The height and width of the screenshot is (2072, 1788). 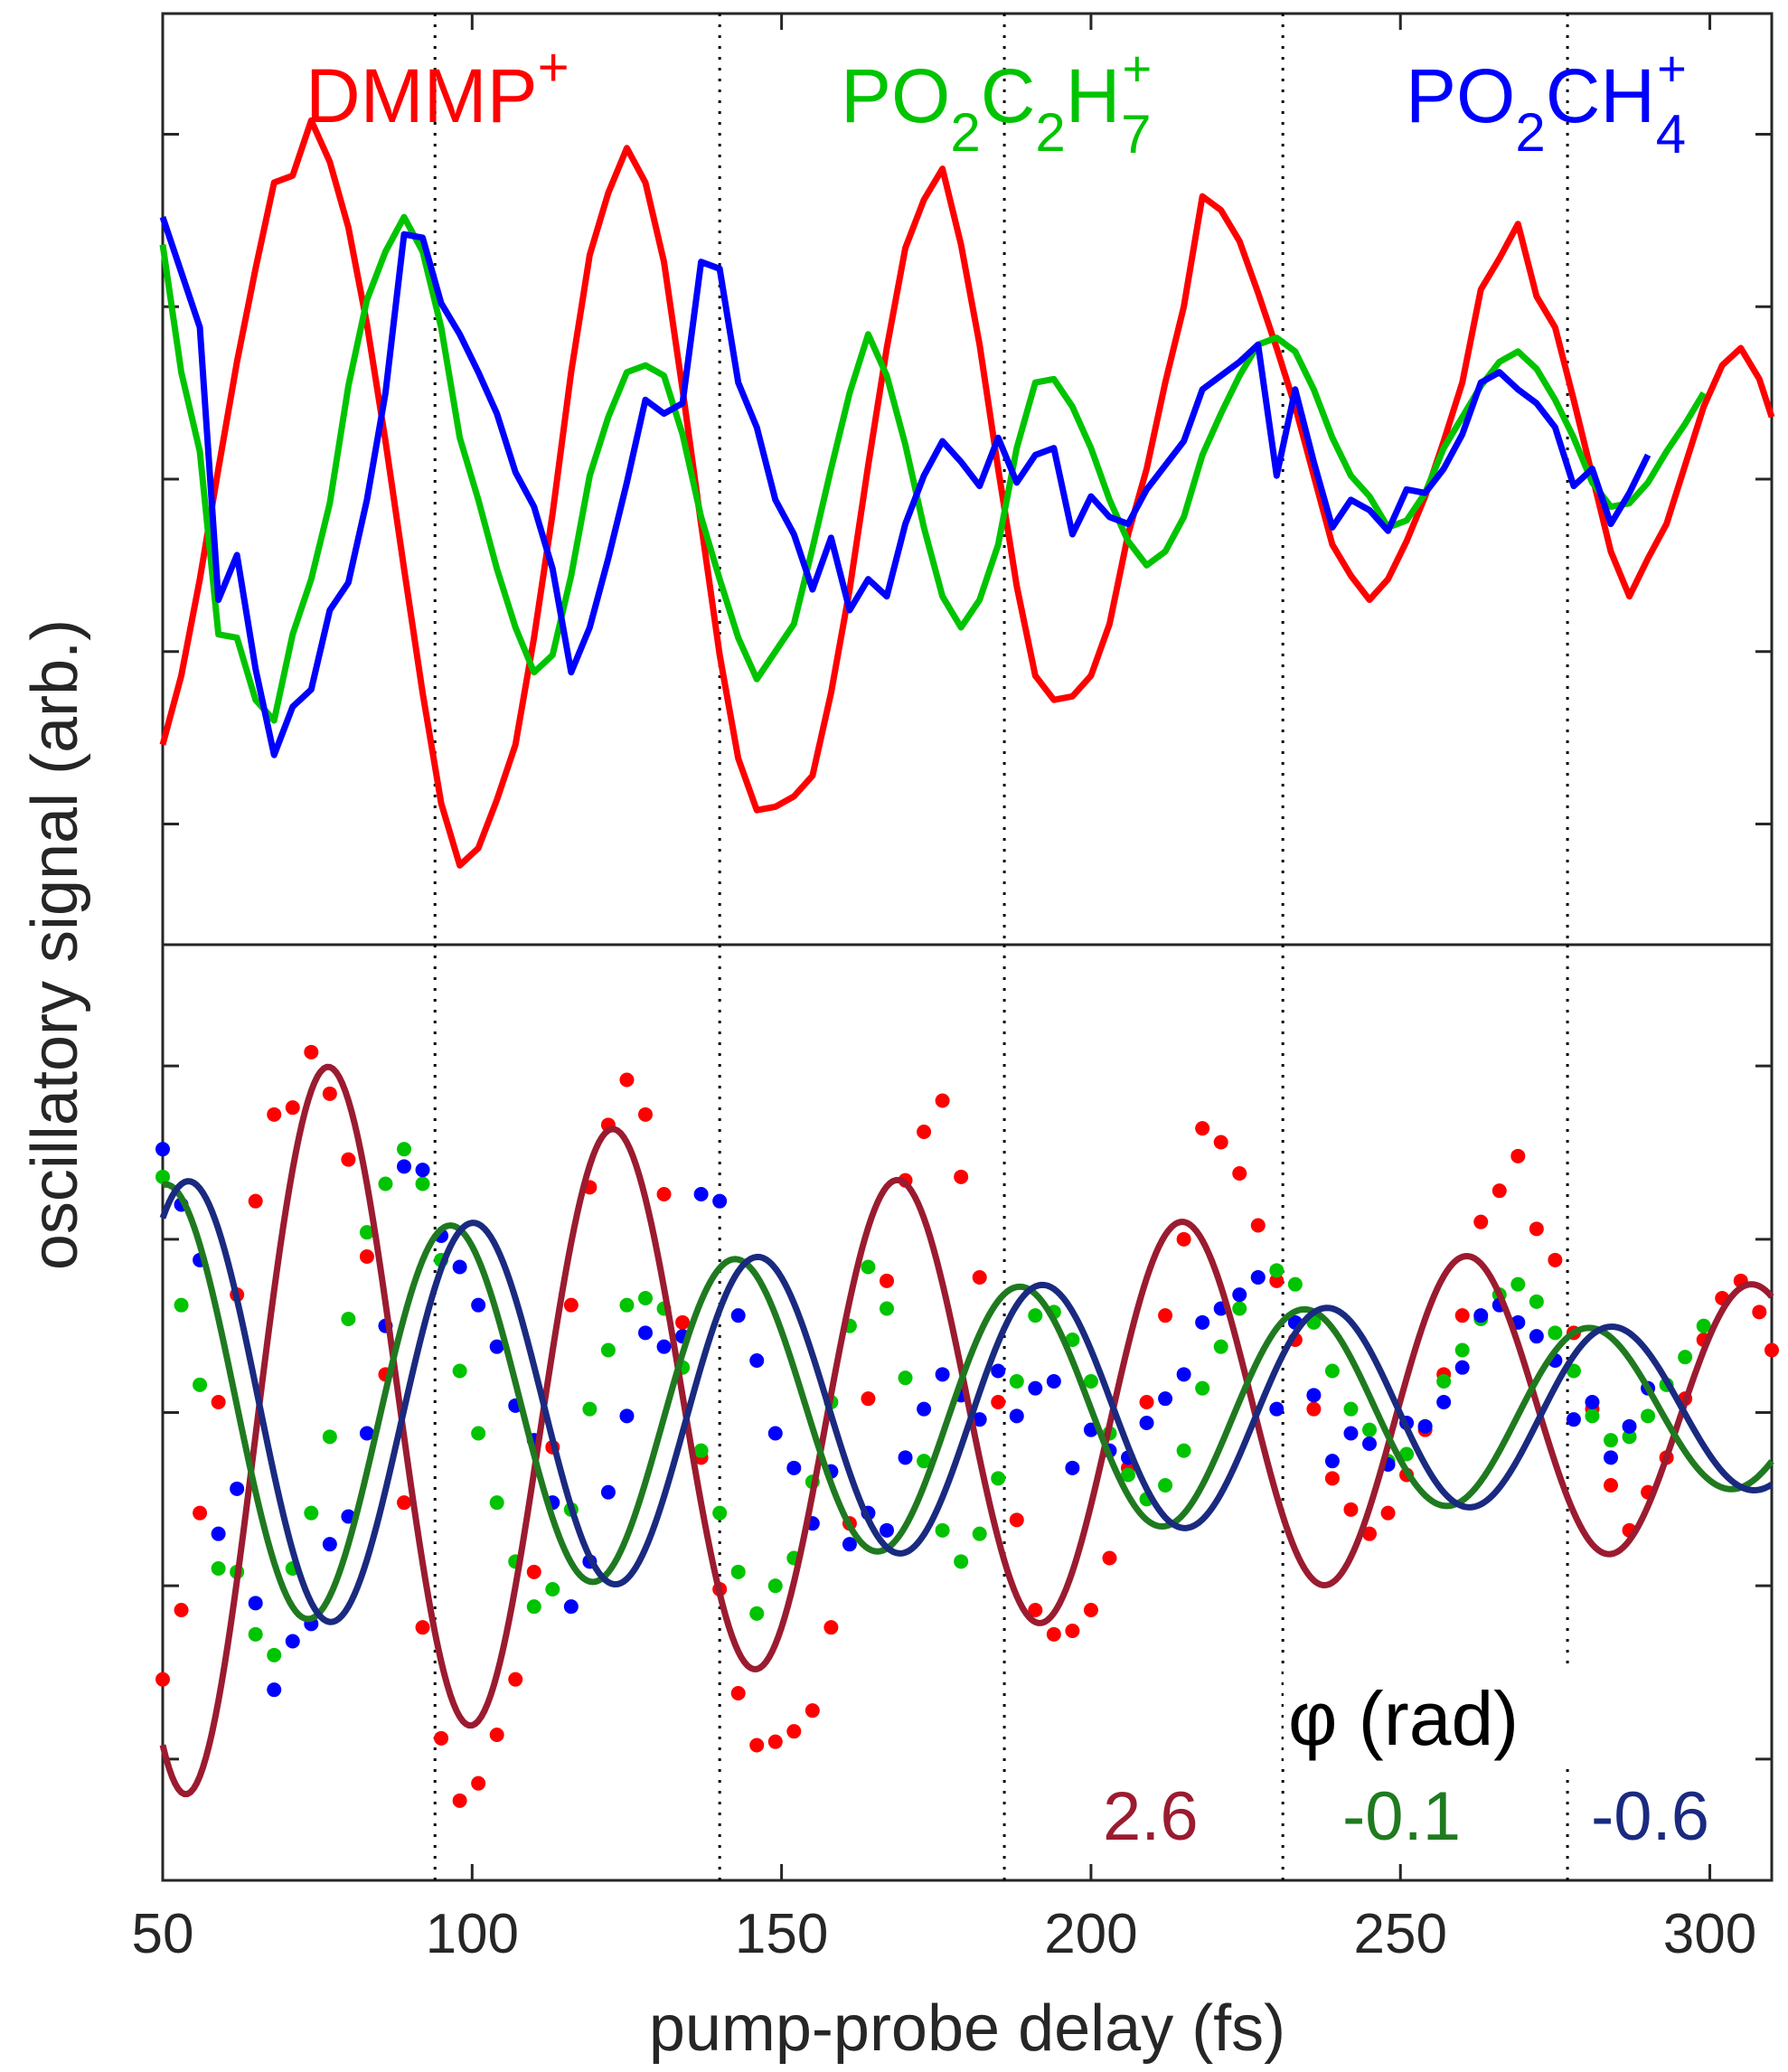 What do you see at coordinates (1672, 68) in the screenshot?
I see `legend-po2ch4-sup: +` at bounding box center [1672, 68].